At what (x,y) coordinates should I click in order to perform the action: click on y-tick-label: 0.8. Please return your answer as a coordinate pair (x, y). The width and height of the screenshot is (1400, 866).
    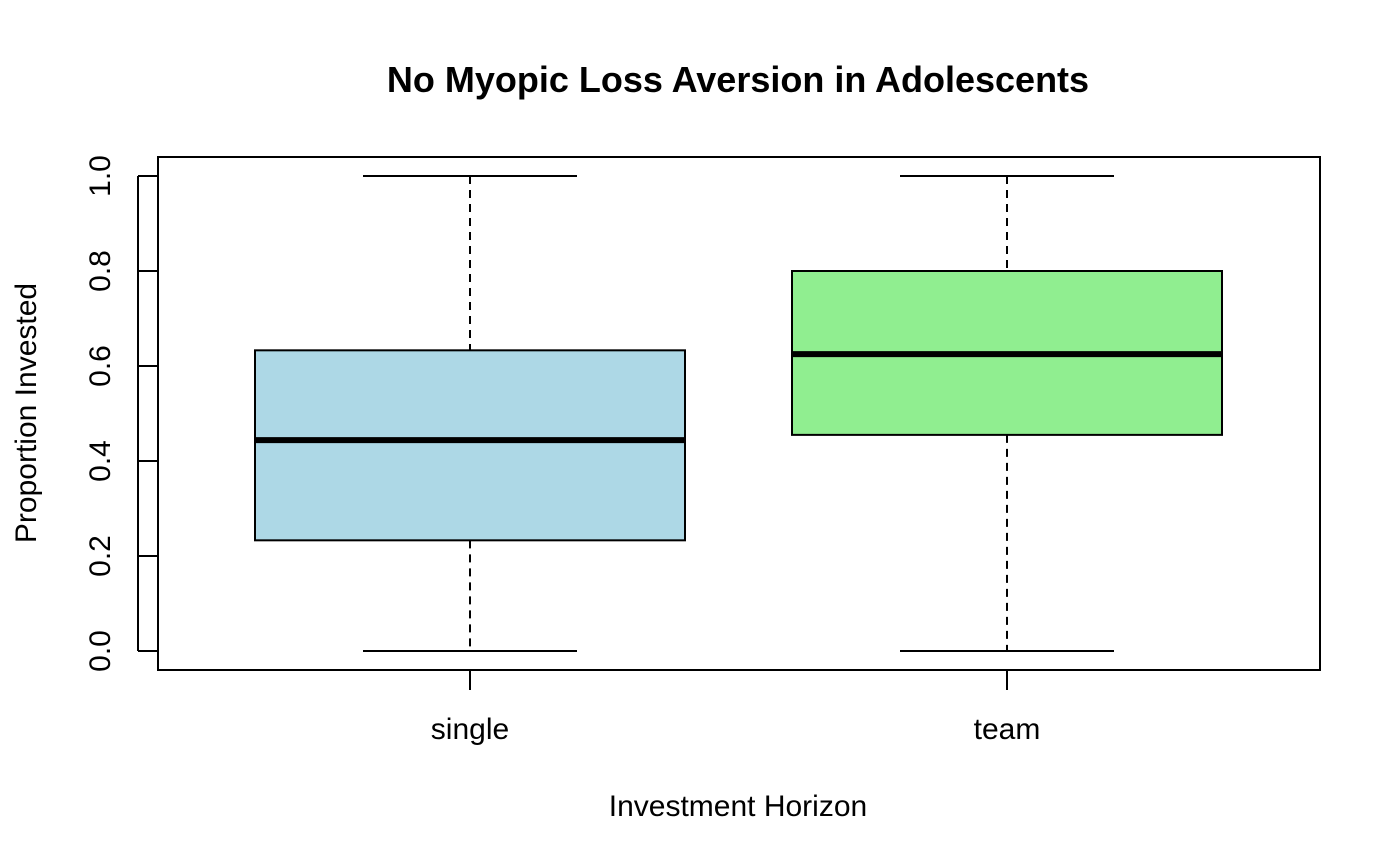
    Looking at the image, I should click on (100, 271).